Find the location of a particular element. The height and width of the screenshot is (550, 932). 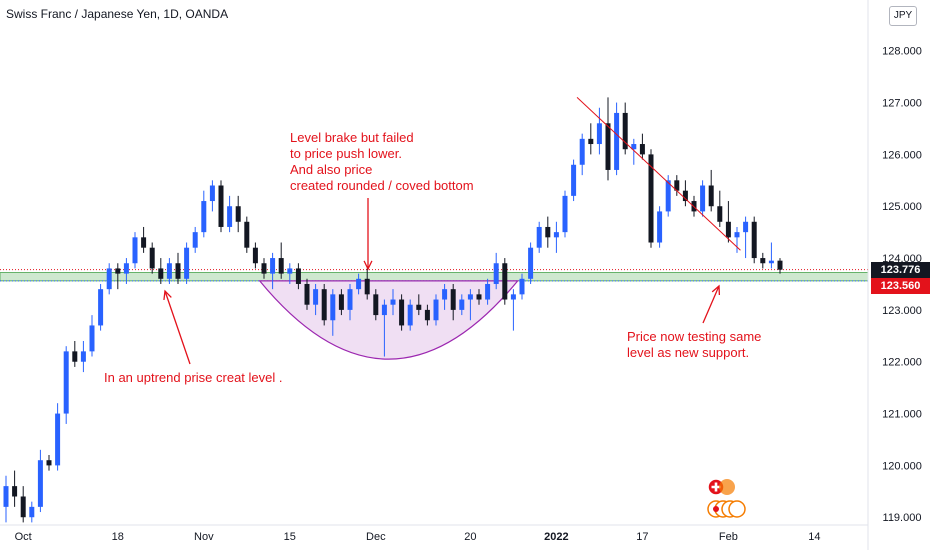

uptrend-arrow-head is located at coordinates (167, 295).